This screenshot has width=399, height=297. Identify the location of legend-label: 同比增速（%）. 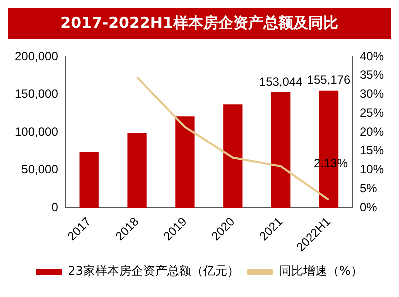
(321, 271).